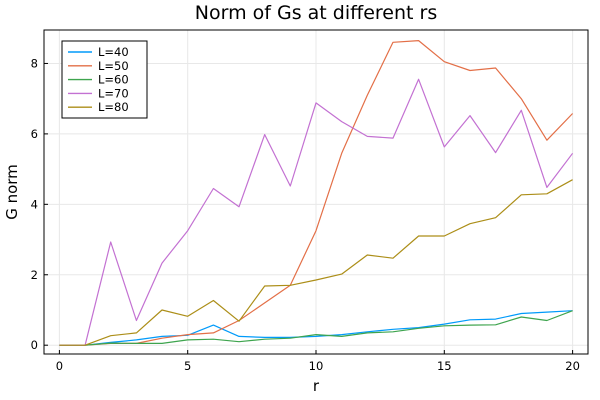 The height and width of the screenshot is (400, 600). What do you see at coordinates (113, 52) in the screenshot?
I see `legend-label: L=40` at bounding box center [113, 52].